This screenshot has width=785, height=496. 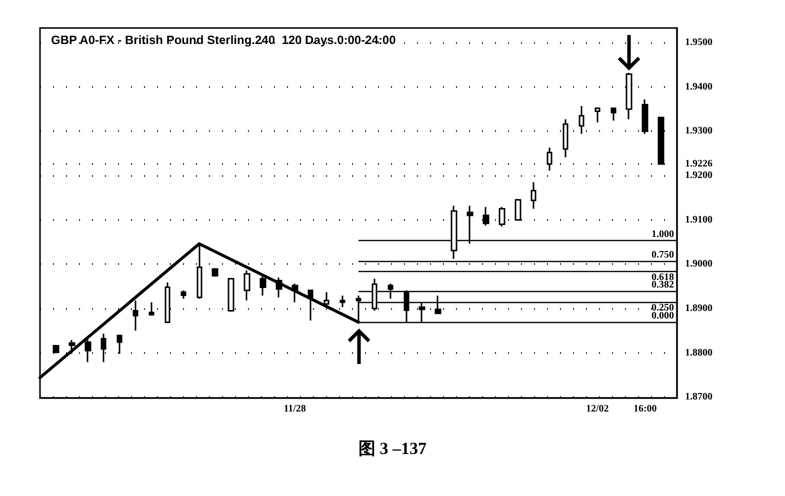 I want to click on y-tick-label: 1.9000, so click(x=698, y=264).